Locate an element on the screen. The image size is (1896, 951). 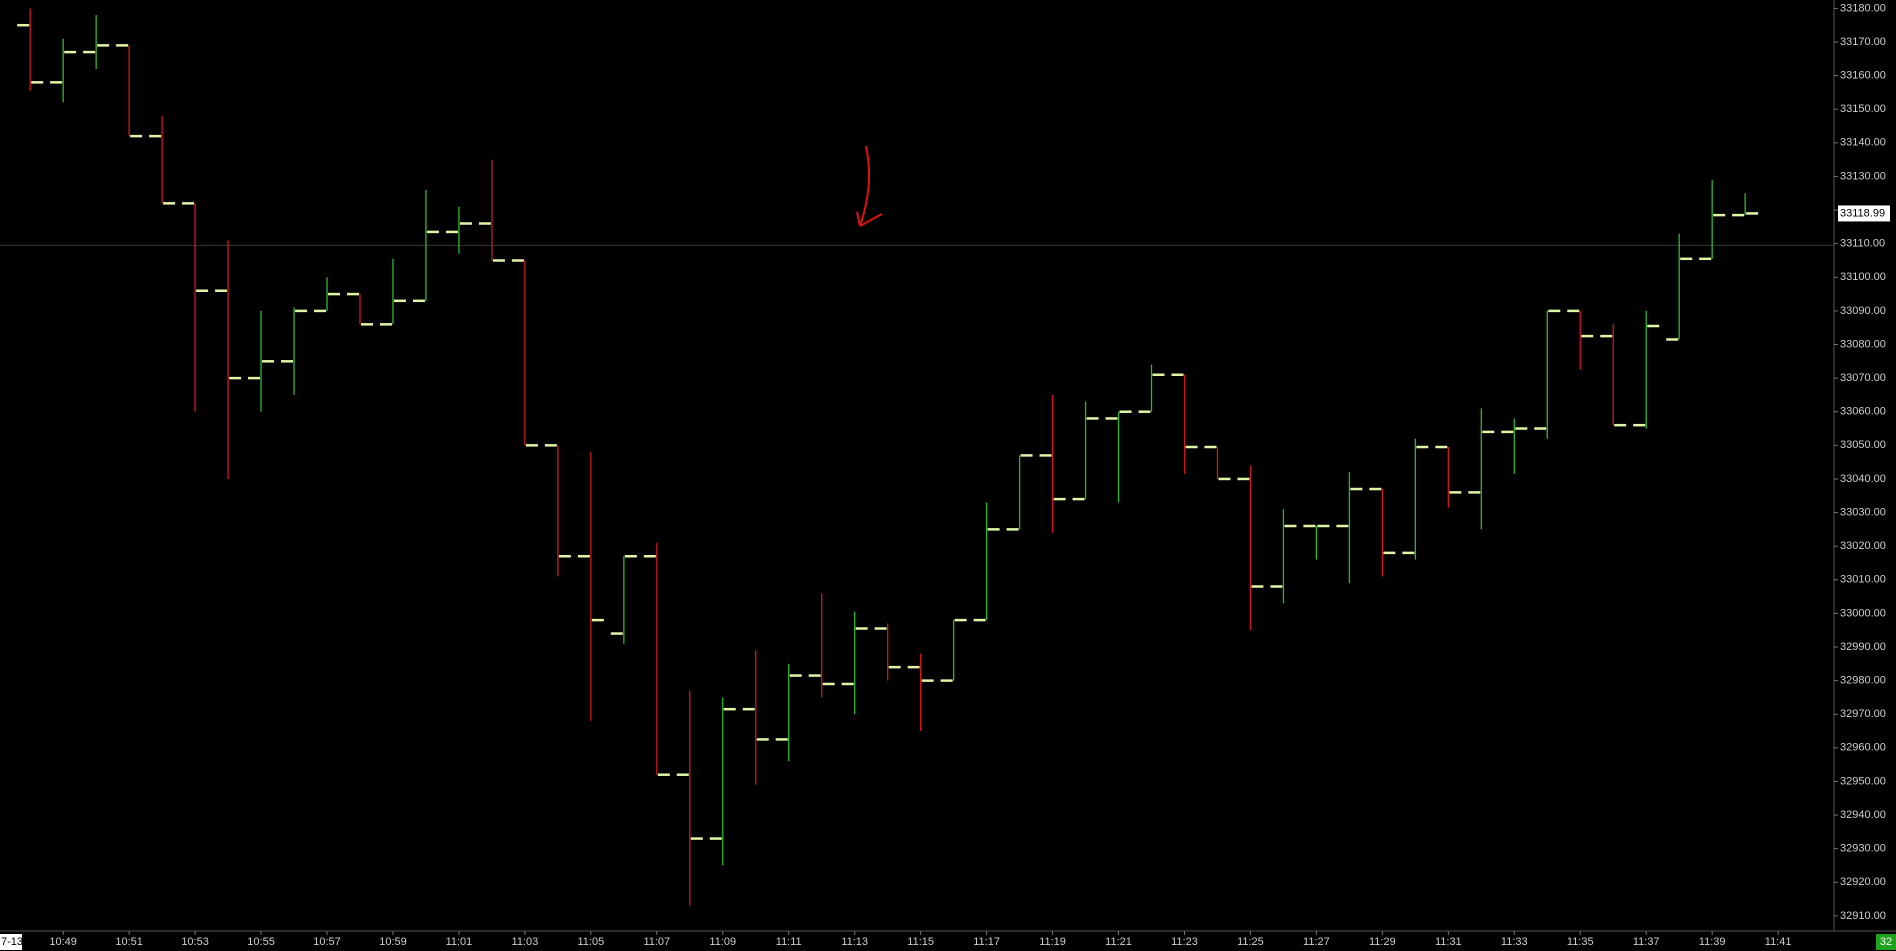
y-tick-label: 33130.00 is located at coordinates (1863, 176).